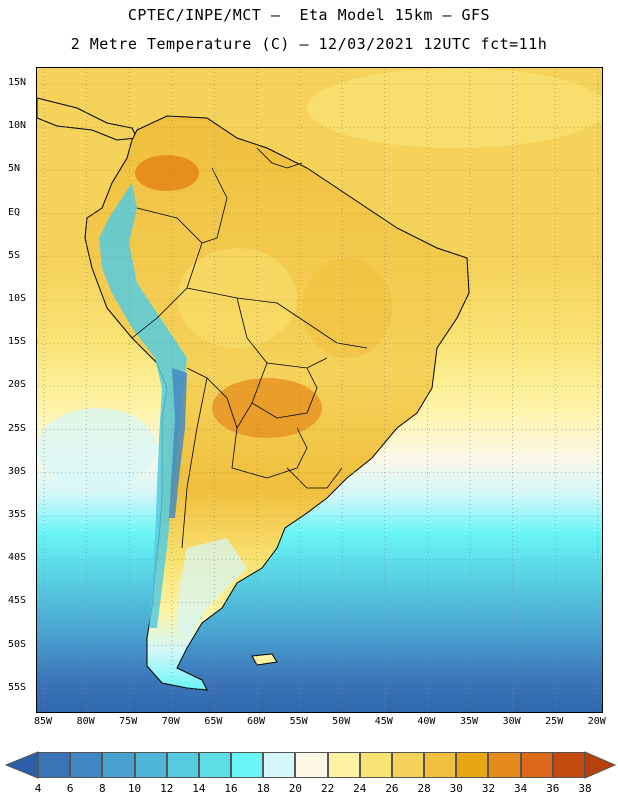 The width and height of the screenshot is (618, 800). Describe the element at coordinates (596, 721) in the screenshot. I see `lon-label: 20W` at that location.